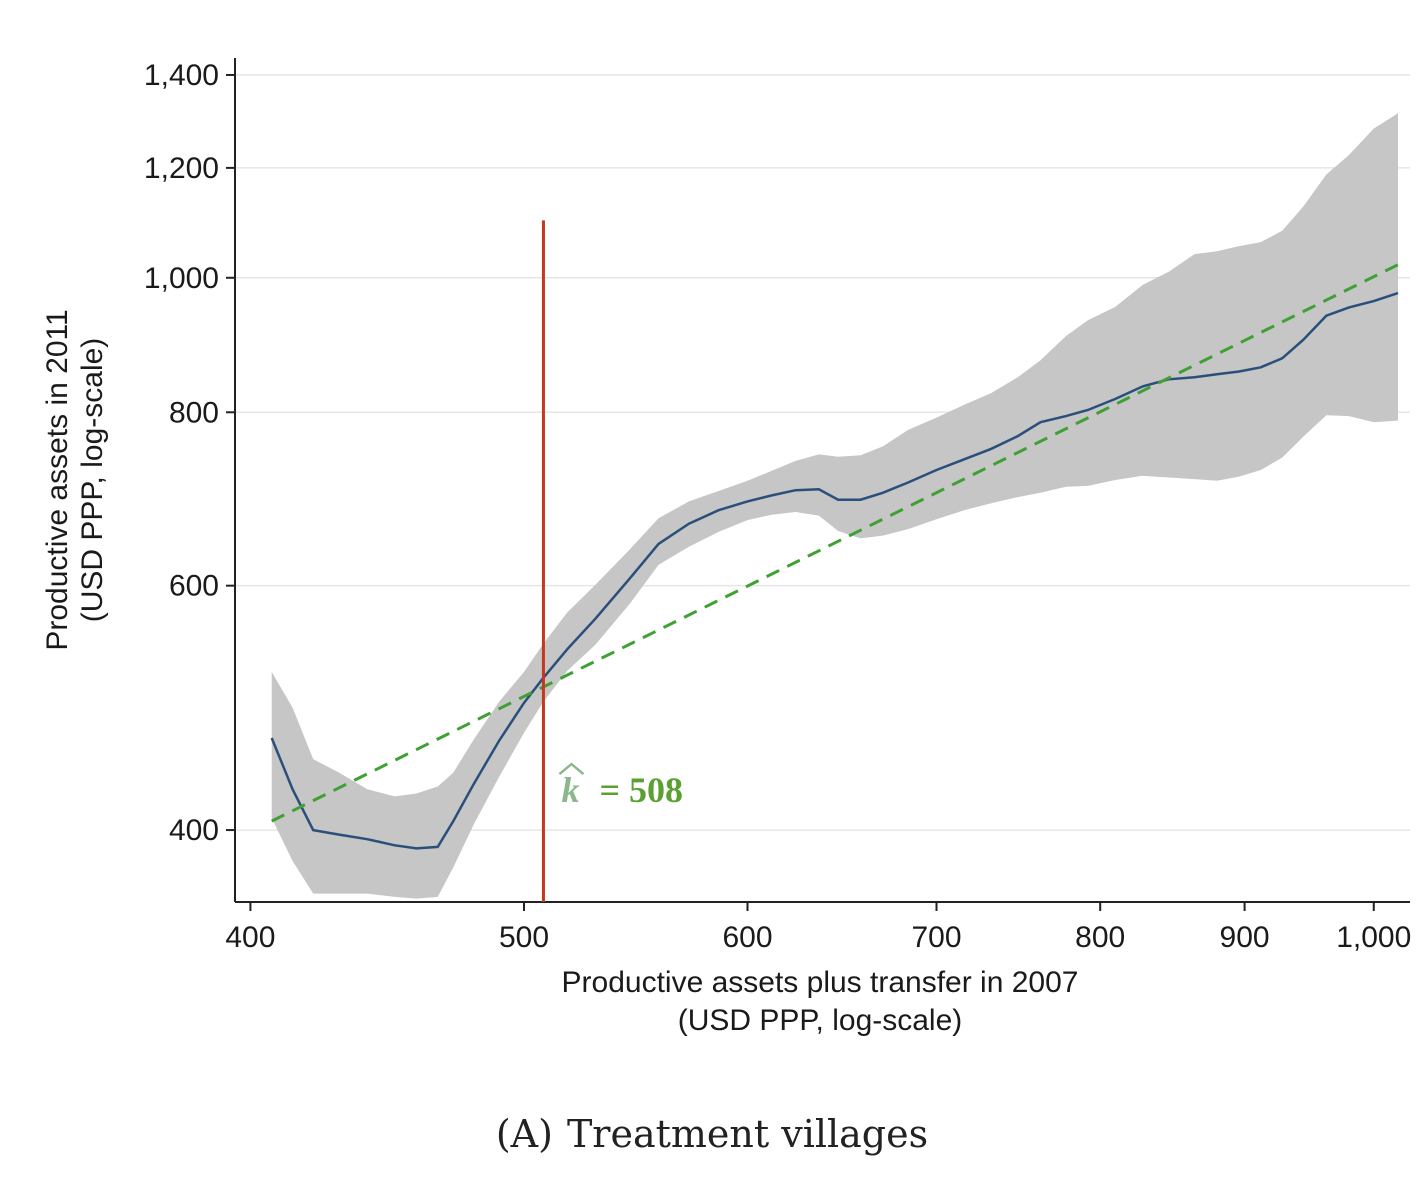 The width and height of the screenshot is (1424, 1190). Describe the element at coordinates (747, 1134) in the screenshot. I see `caption-title: Treatment villages` at that location.